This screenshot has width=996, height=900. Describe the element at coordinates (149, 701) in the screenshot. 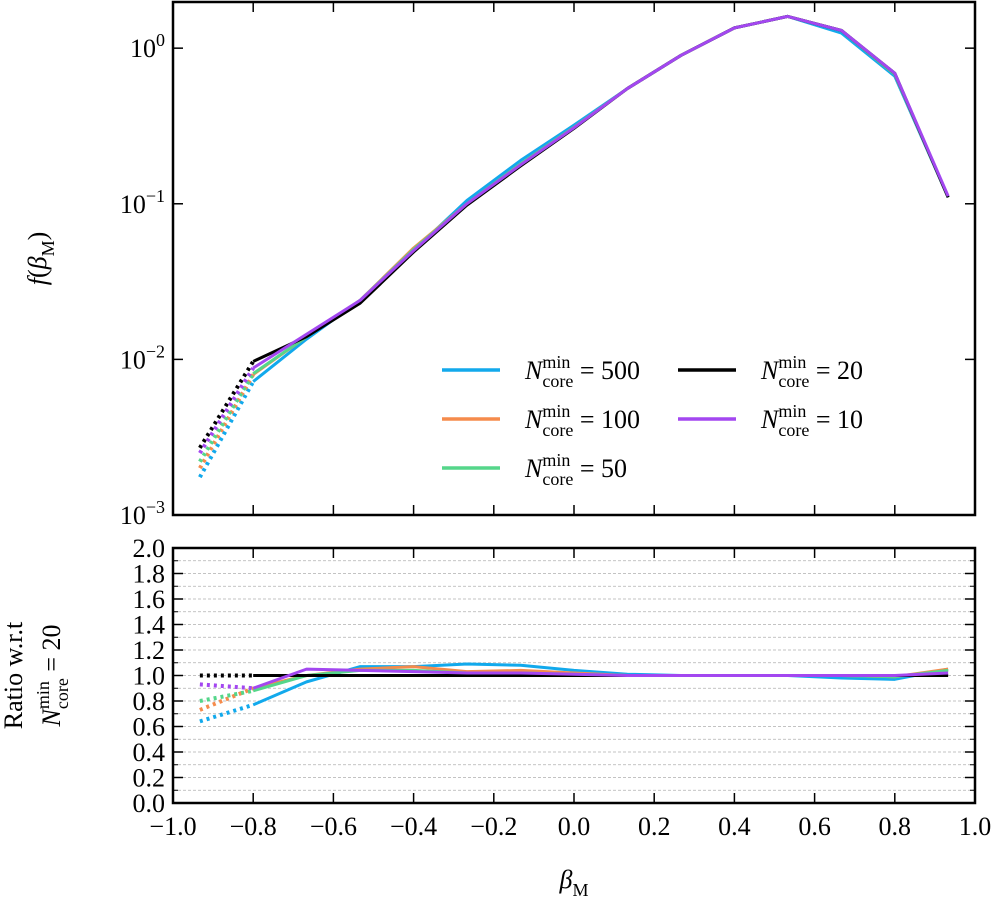

I see `y-tick-label: 0.8` at that location.